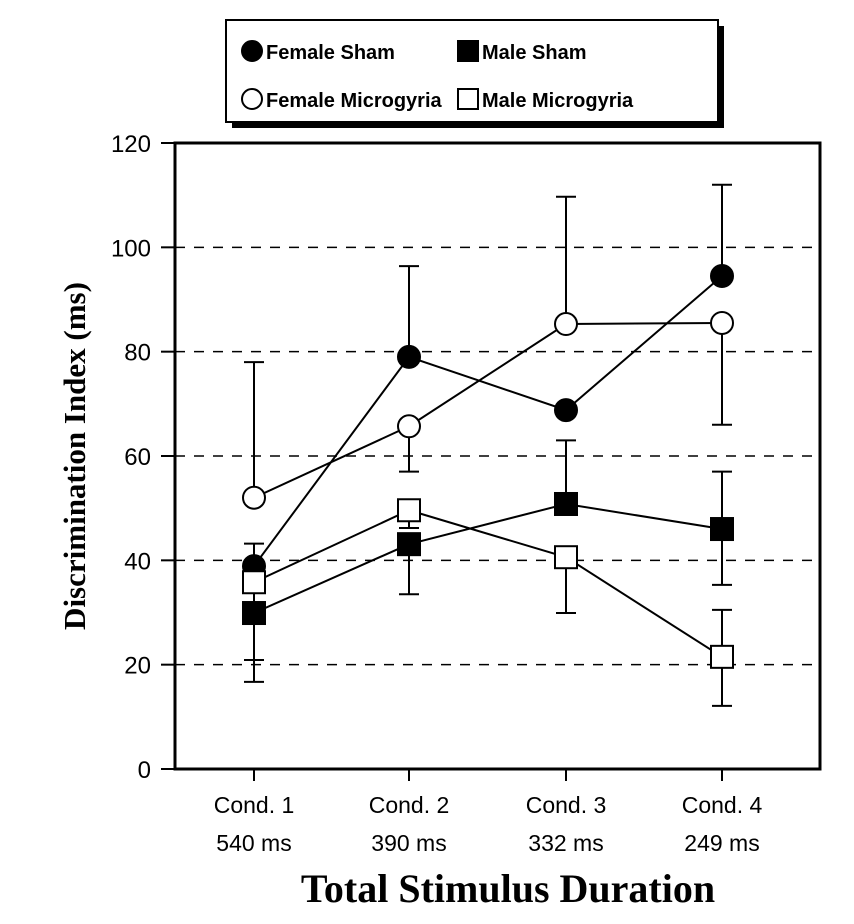 This screenshot has width=854, height=924. I want to click on series-line-male-sham, so click(488, 558).